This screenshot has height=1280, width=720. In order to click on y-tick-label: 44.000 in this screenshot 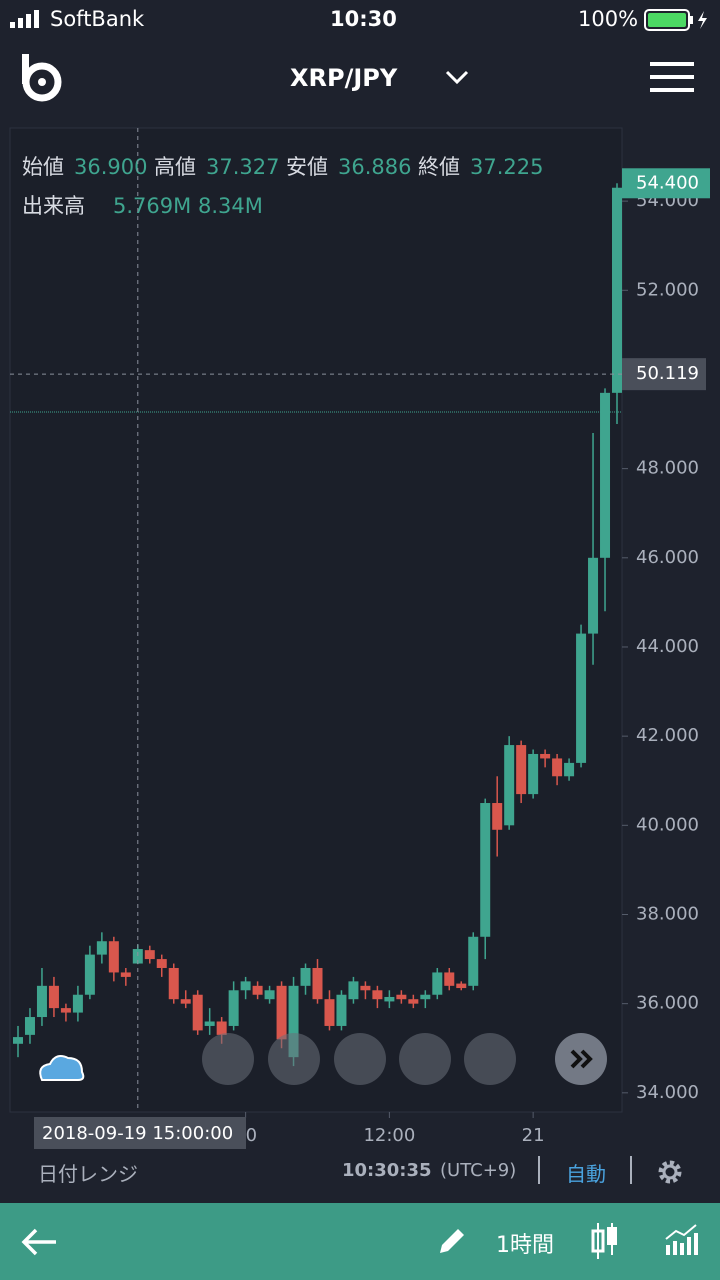, I will do `click(667, 646)`.